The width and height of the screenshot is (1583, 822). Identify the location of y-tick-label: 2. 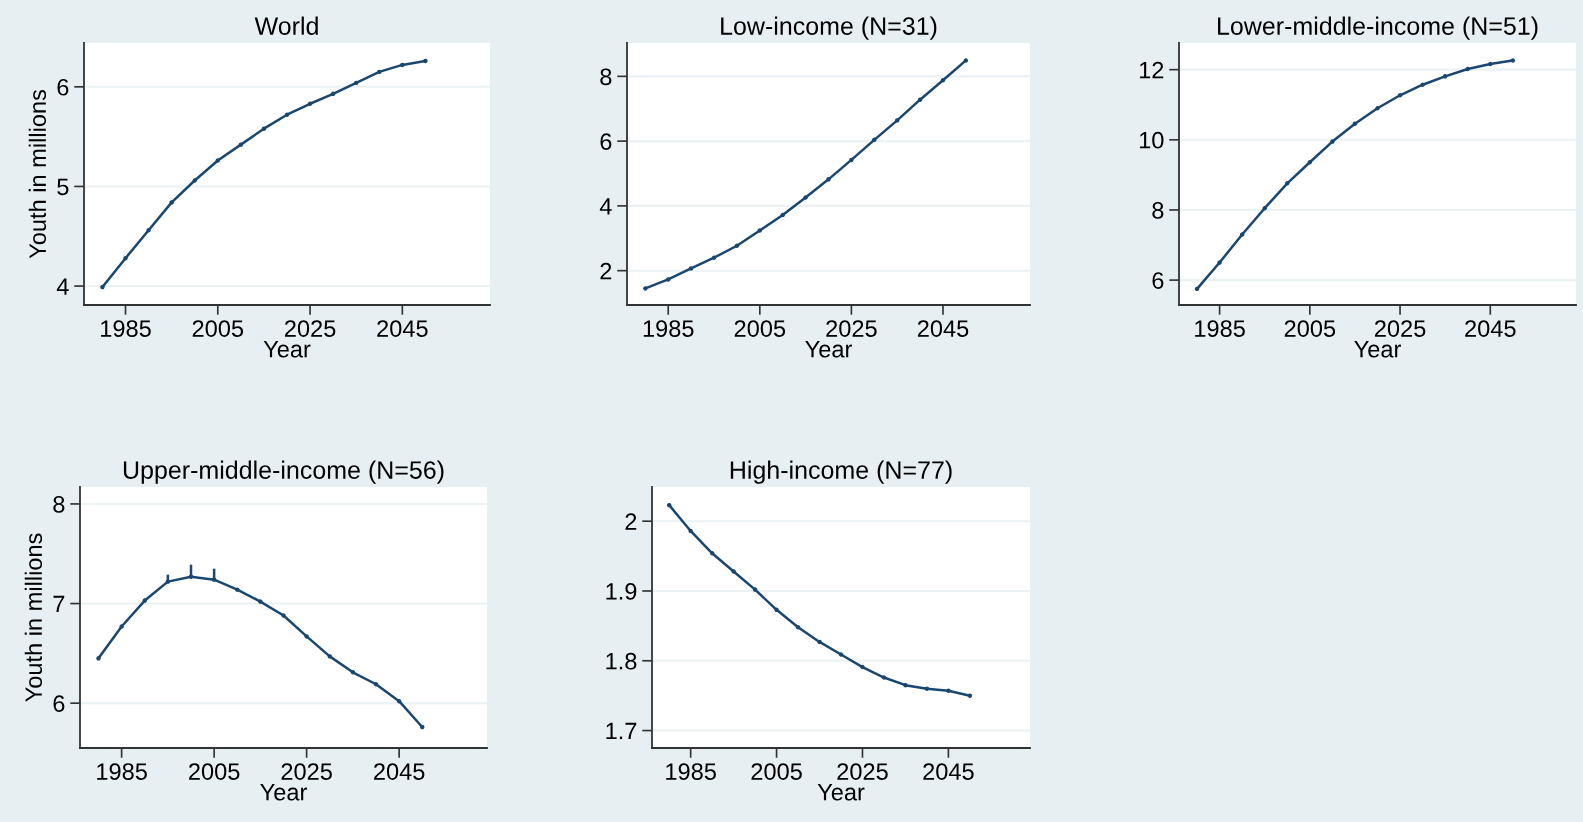
(631, 521).